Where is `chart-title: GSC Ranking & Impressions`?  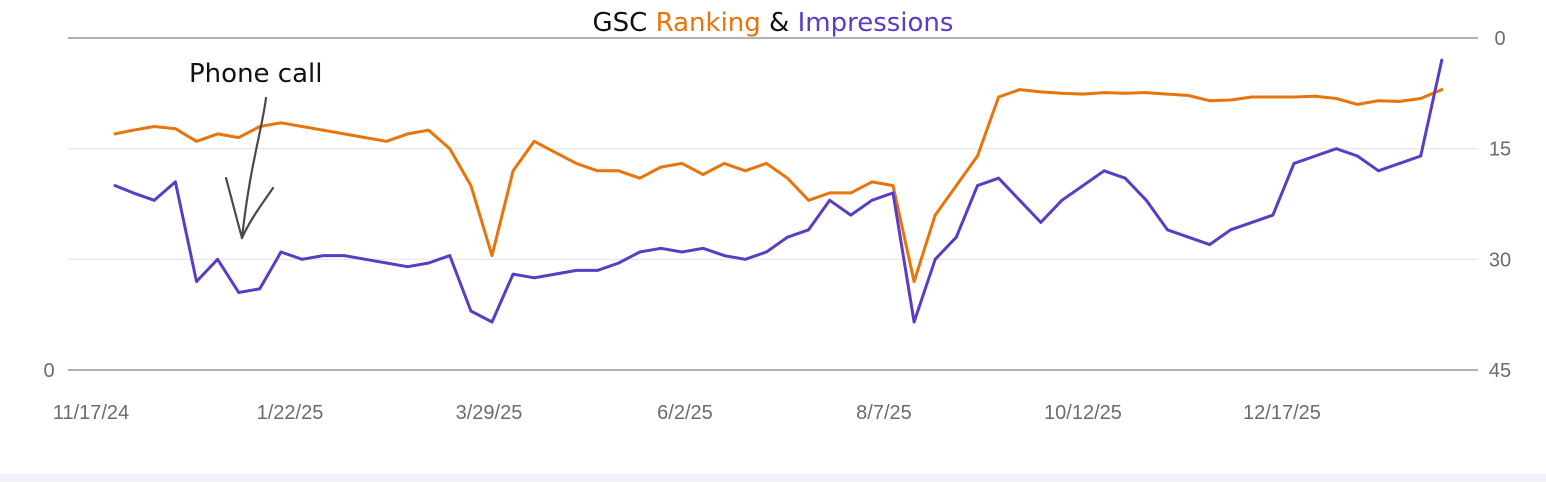
chart-title: GSC Ranking & Impressions is located at coordinates (773, 23).